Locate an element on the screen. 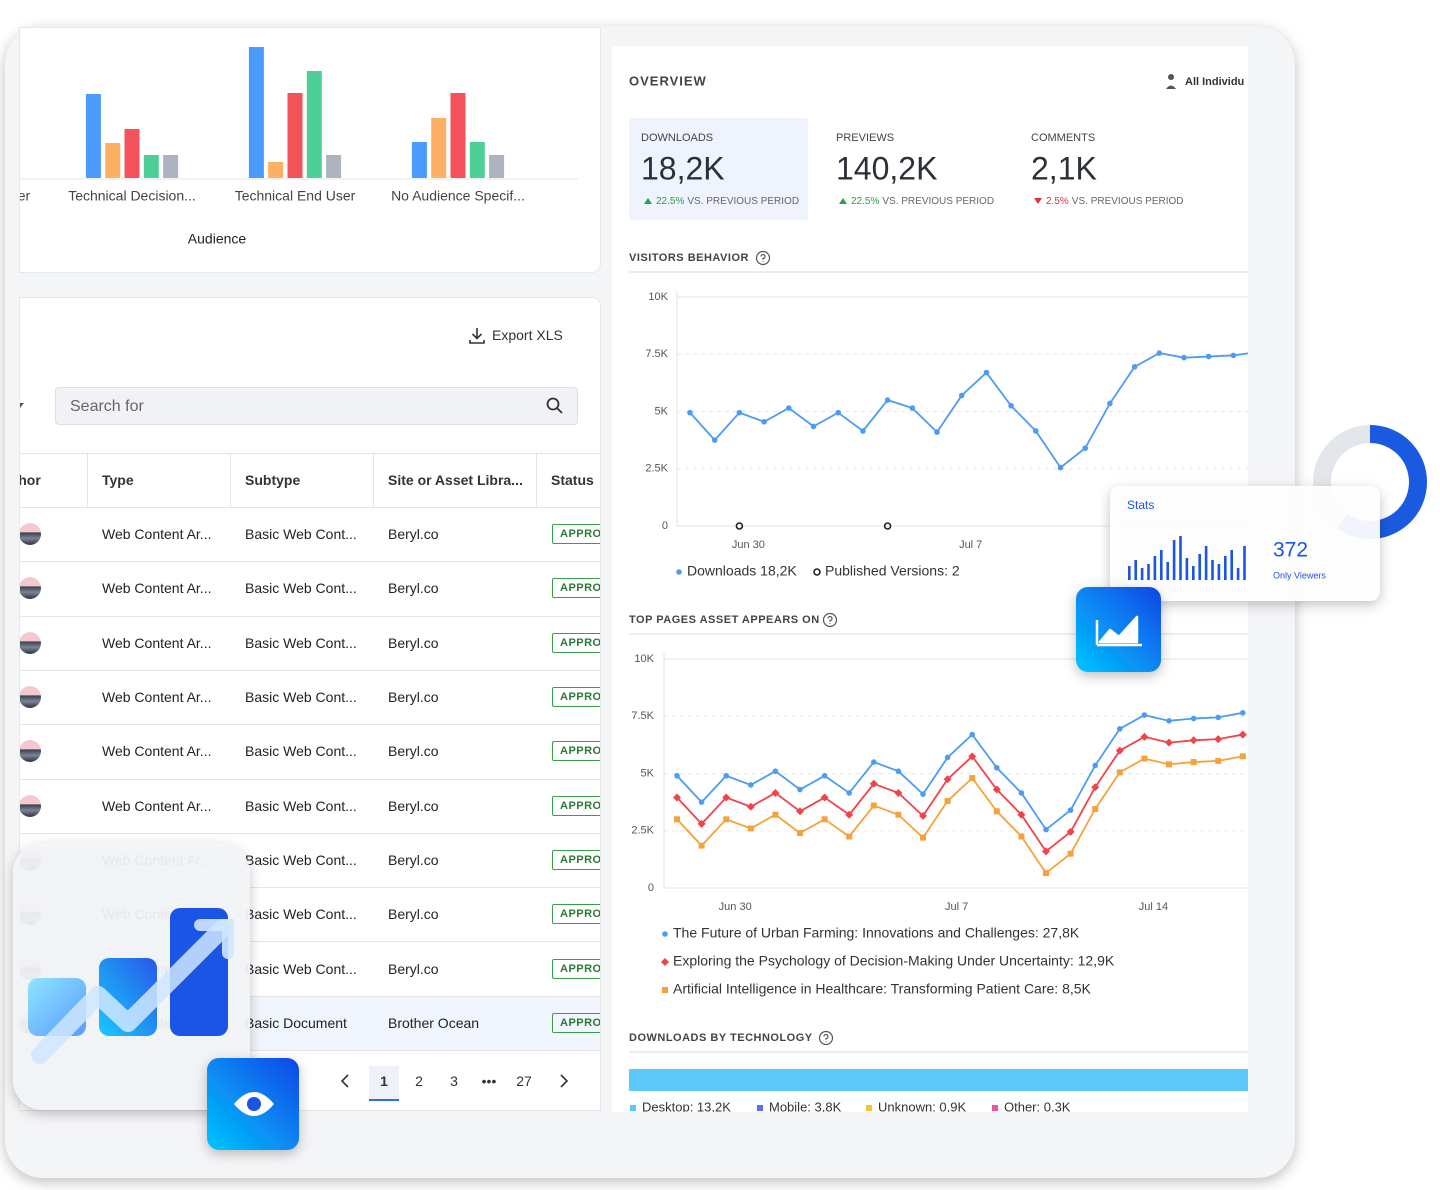  donut-arc is located at coordinates (1370, 482).